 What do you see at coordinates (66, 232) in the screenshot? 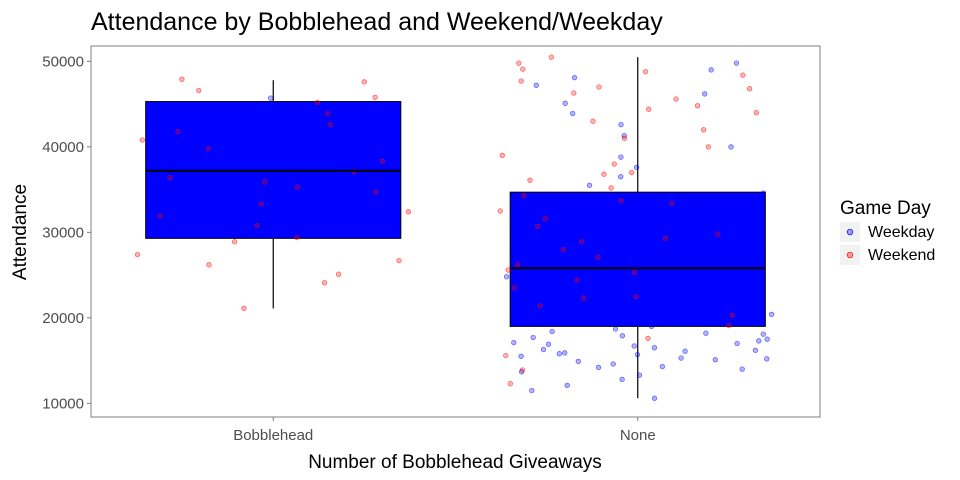
I see `y-axis: 10000 20000 30000 40000 50000` at bounding box center [66, 232].